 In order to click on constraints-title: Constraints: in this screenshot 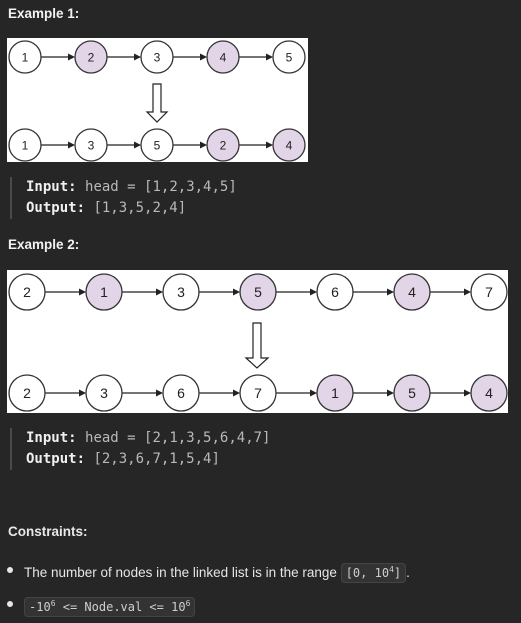, I will do `click(48, 531)`.